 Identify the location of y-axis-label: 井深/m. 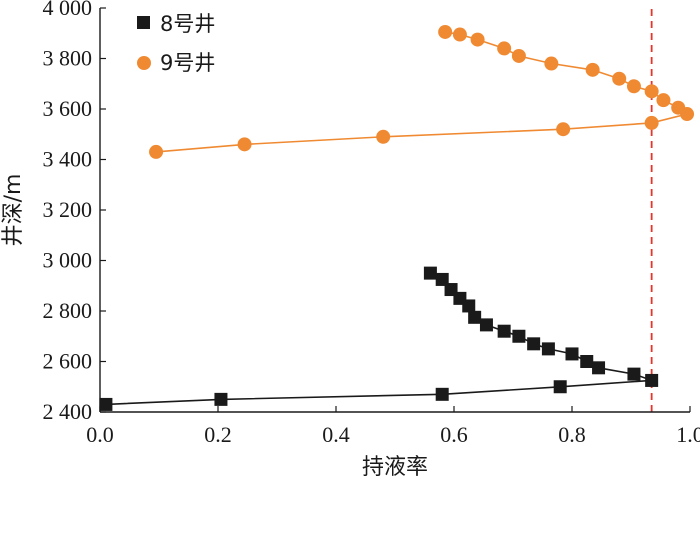
(13, 210).